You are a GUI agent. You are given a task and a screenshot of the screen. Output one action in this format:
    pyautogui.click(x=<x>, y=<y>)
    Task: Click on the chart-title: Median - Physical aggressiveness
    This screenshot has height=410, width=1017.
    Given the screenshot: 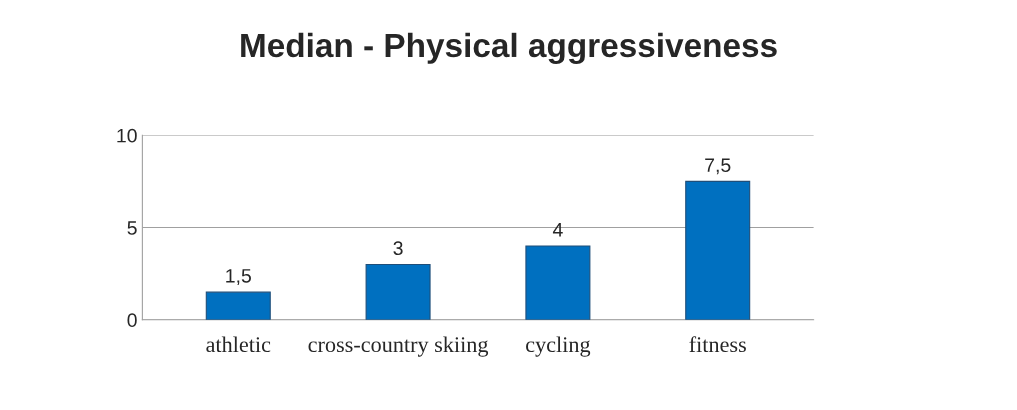 What is the action you would take?
    pyautogui.click(x=509, y=48)
    